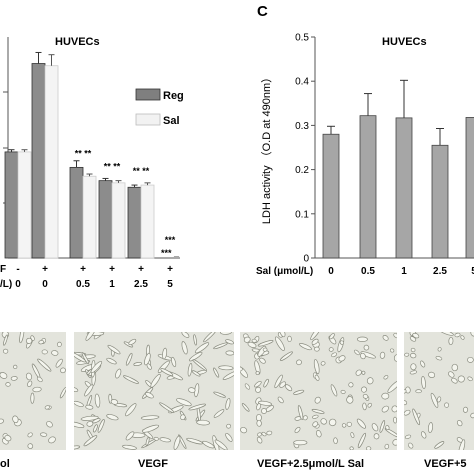 The image size is (474, 474). I want to click on chart-a-row2-label-cell: 2.5, so click(141, 284).